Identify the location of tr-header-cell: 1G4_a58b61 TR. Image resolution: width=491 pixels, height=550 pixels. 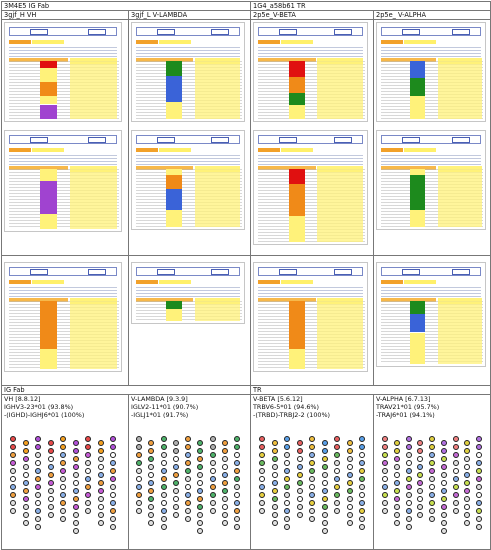
(370, 6).